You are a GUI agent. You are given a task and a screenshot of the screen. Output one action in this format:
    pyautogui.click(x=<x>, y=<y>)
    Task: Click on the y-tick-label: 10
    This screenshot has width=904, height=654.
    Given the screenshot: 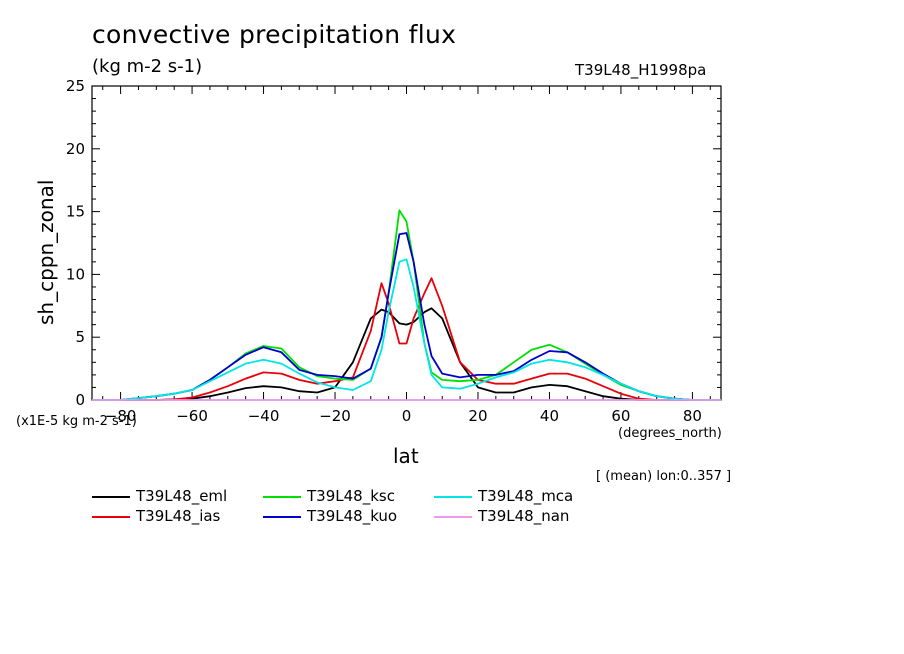 What is the action you would take?
    pyautogui.click(x=75, y=274)
    